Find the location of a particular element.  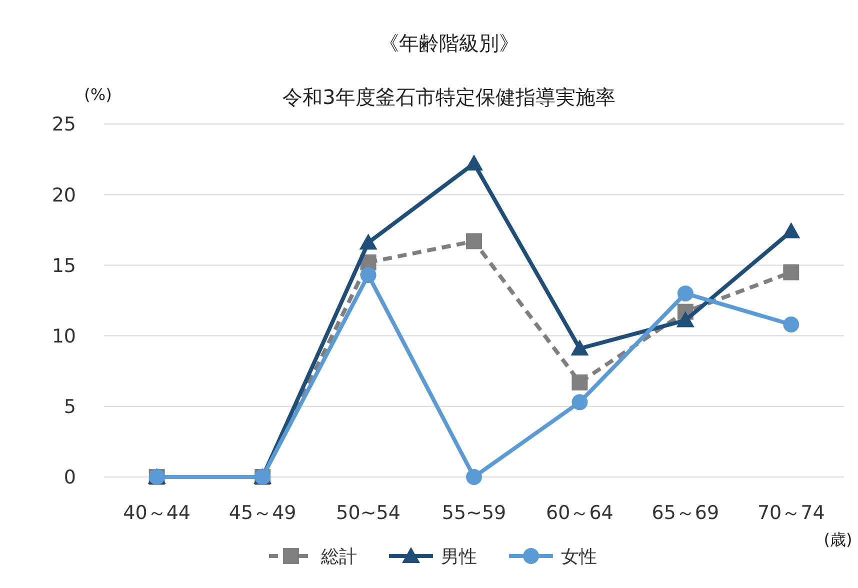

y-tick-label: 0 is located at coordinates (70, 477).